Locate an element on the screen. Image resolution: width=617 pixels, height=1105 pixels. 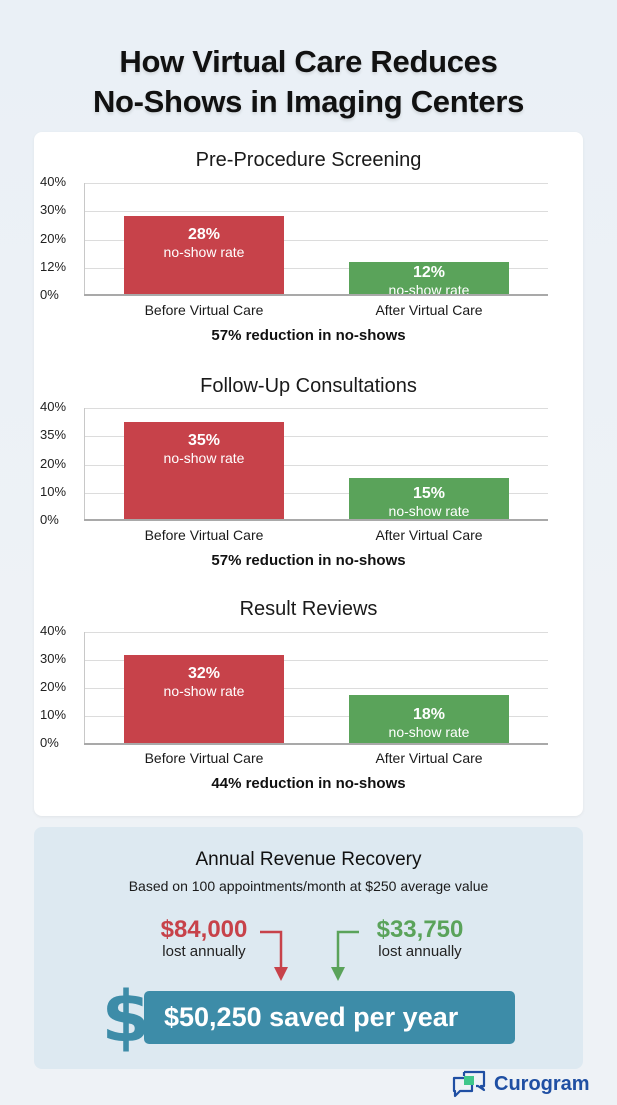
plot-area: 28% no-show rate 12% no-show rate is located at coordinates (316, 240).